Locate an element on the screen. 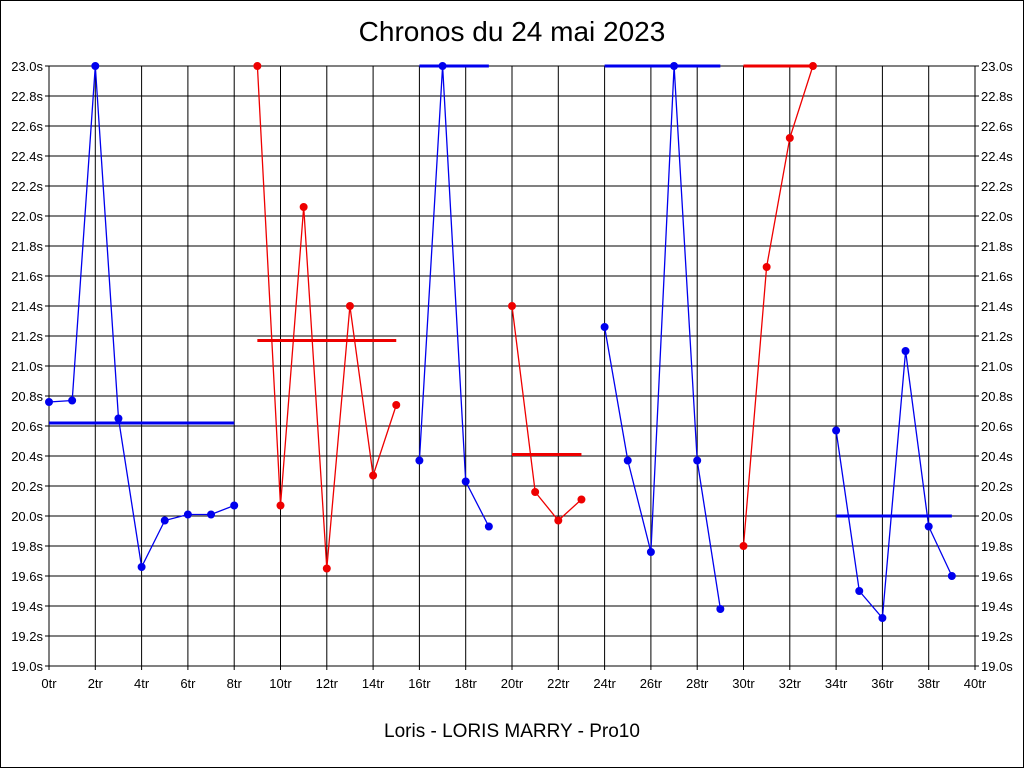 The height and width of the screenshot is (768, 1024). y-tick-label-right: 19.0s is located at coordinates (997, 666).